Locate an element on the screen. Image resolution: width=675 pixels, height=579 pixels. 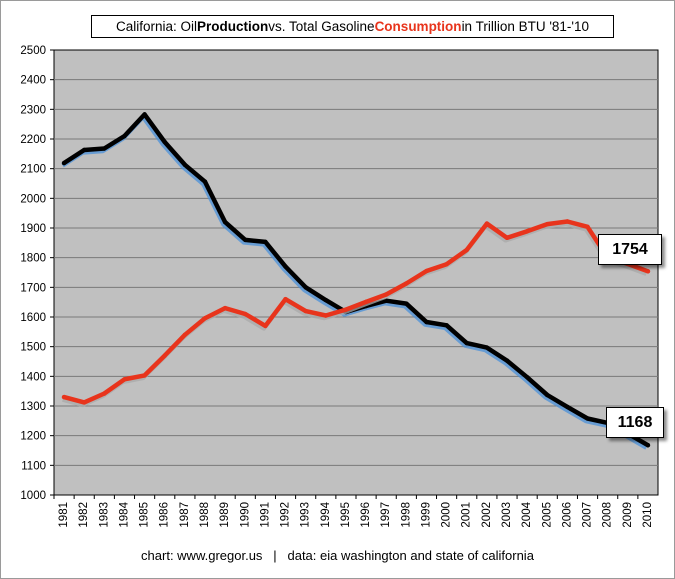
y-tick-label: 2200 is located at coordinates (33, 140).